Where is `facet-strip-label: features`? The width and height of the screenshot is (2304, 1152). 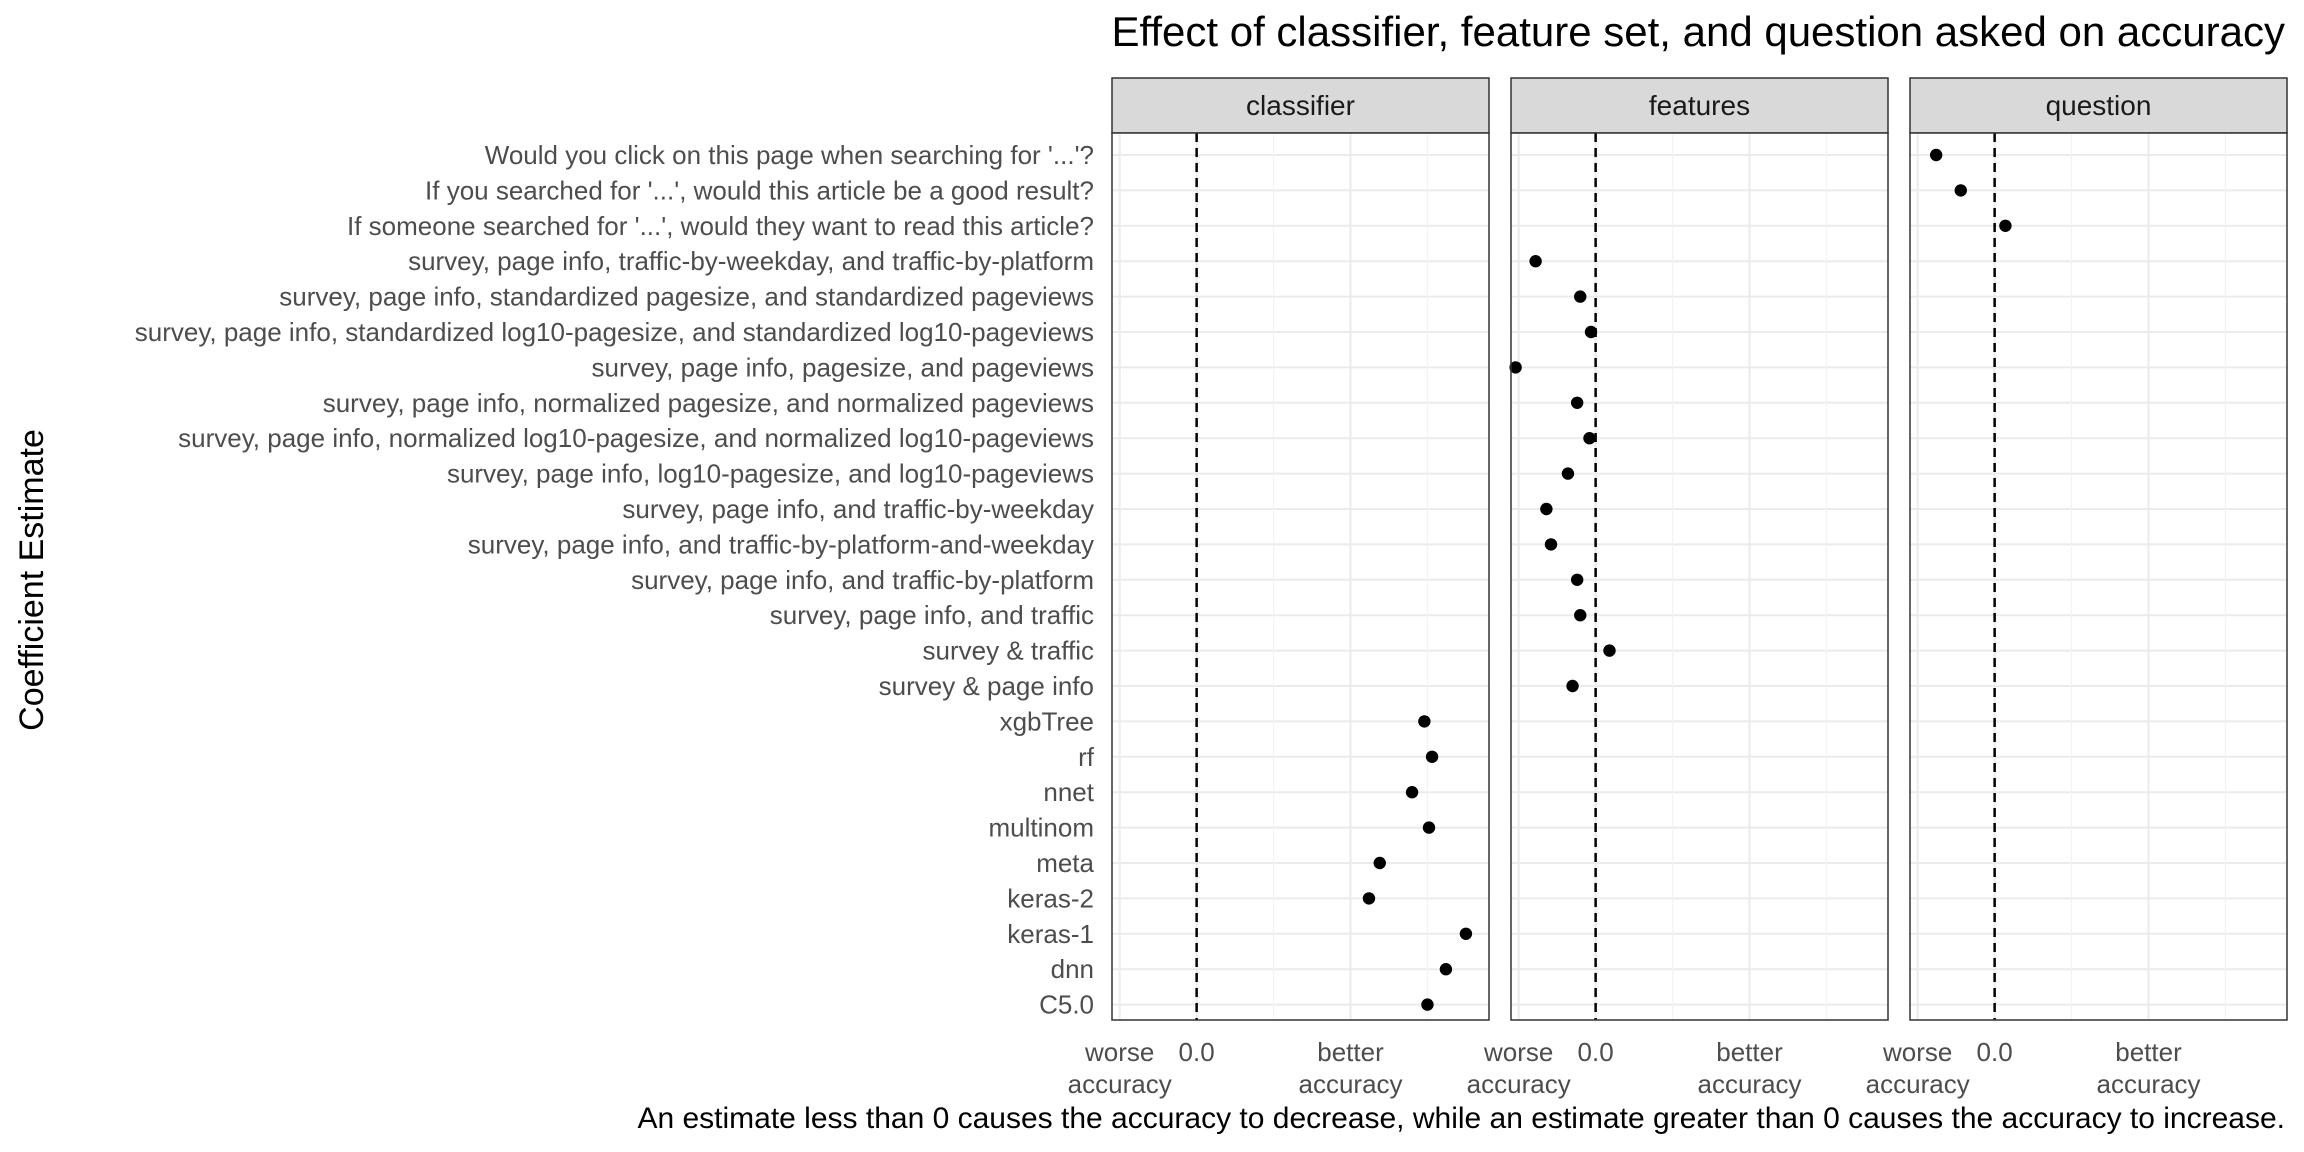 facet-strip-label: features is located at coordinates (1699, 105).